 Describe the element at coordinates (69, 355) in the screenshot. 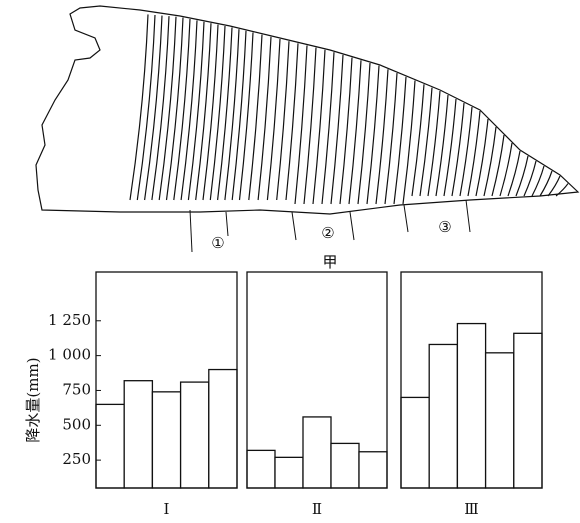

I see `y-tick-label: 1 000` at that location.